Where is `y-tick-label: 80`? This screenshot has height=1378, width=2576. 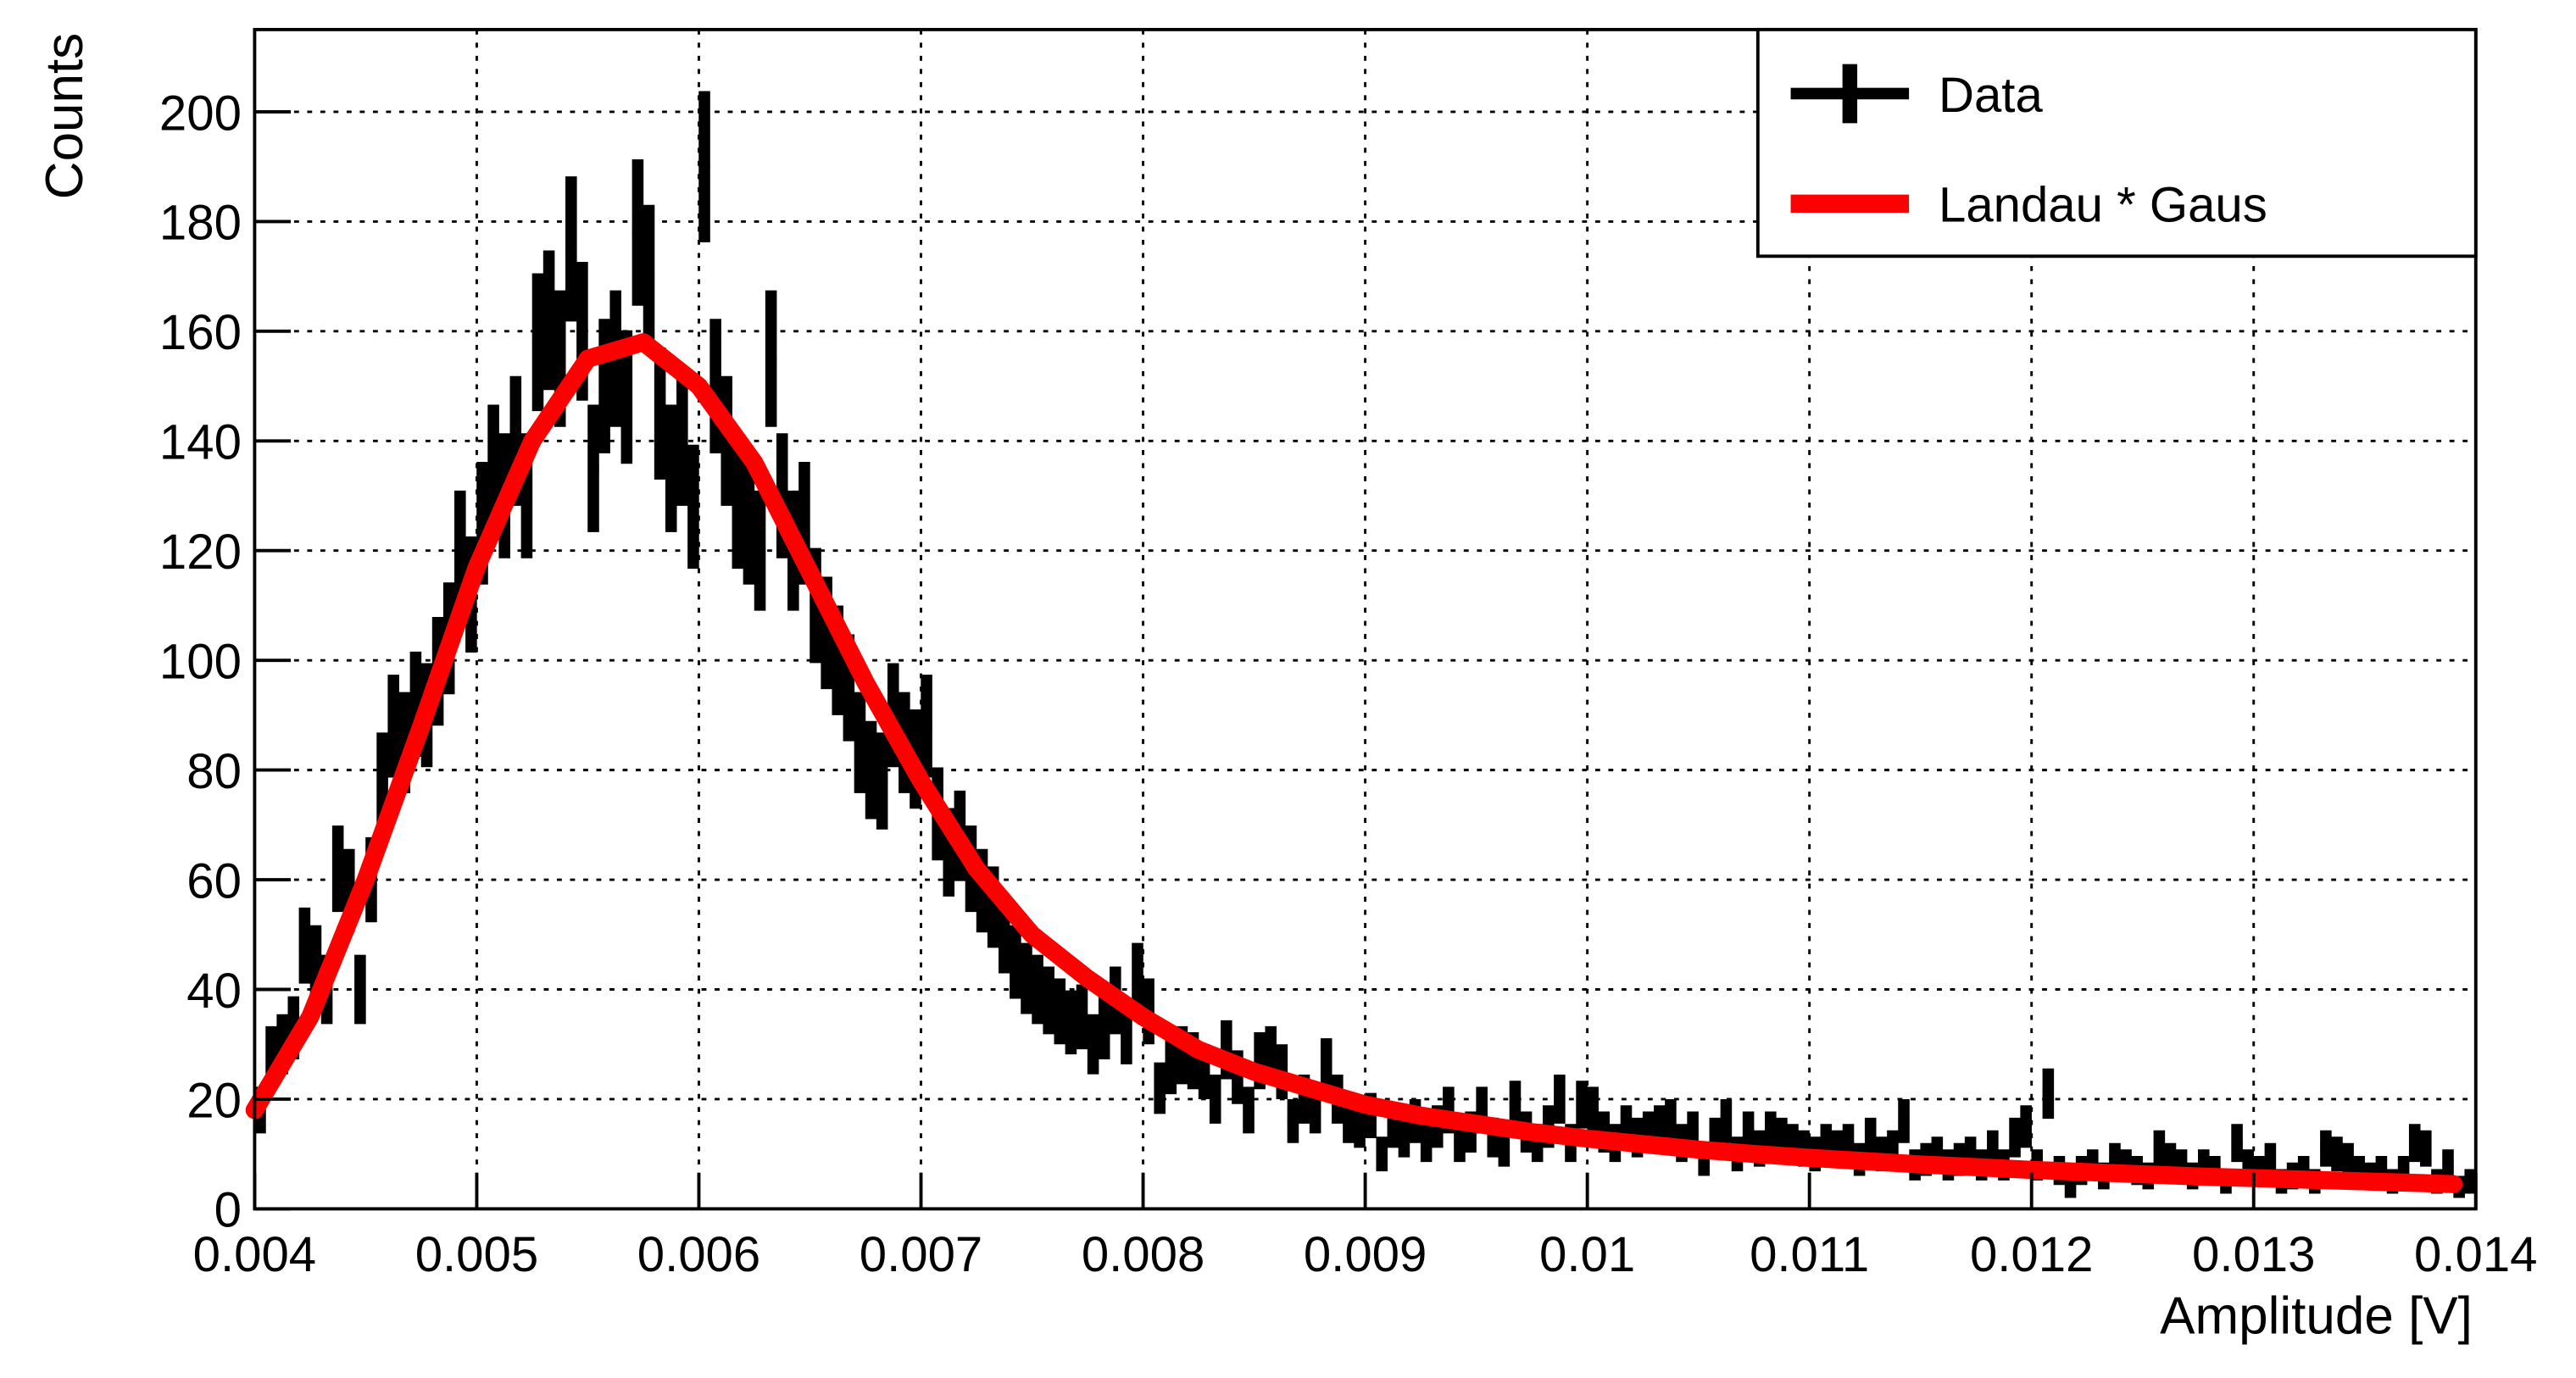
y-tick-label: 80 is located at coordinates (214, 771).